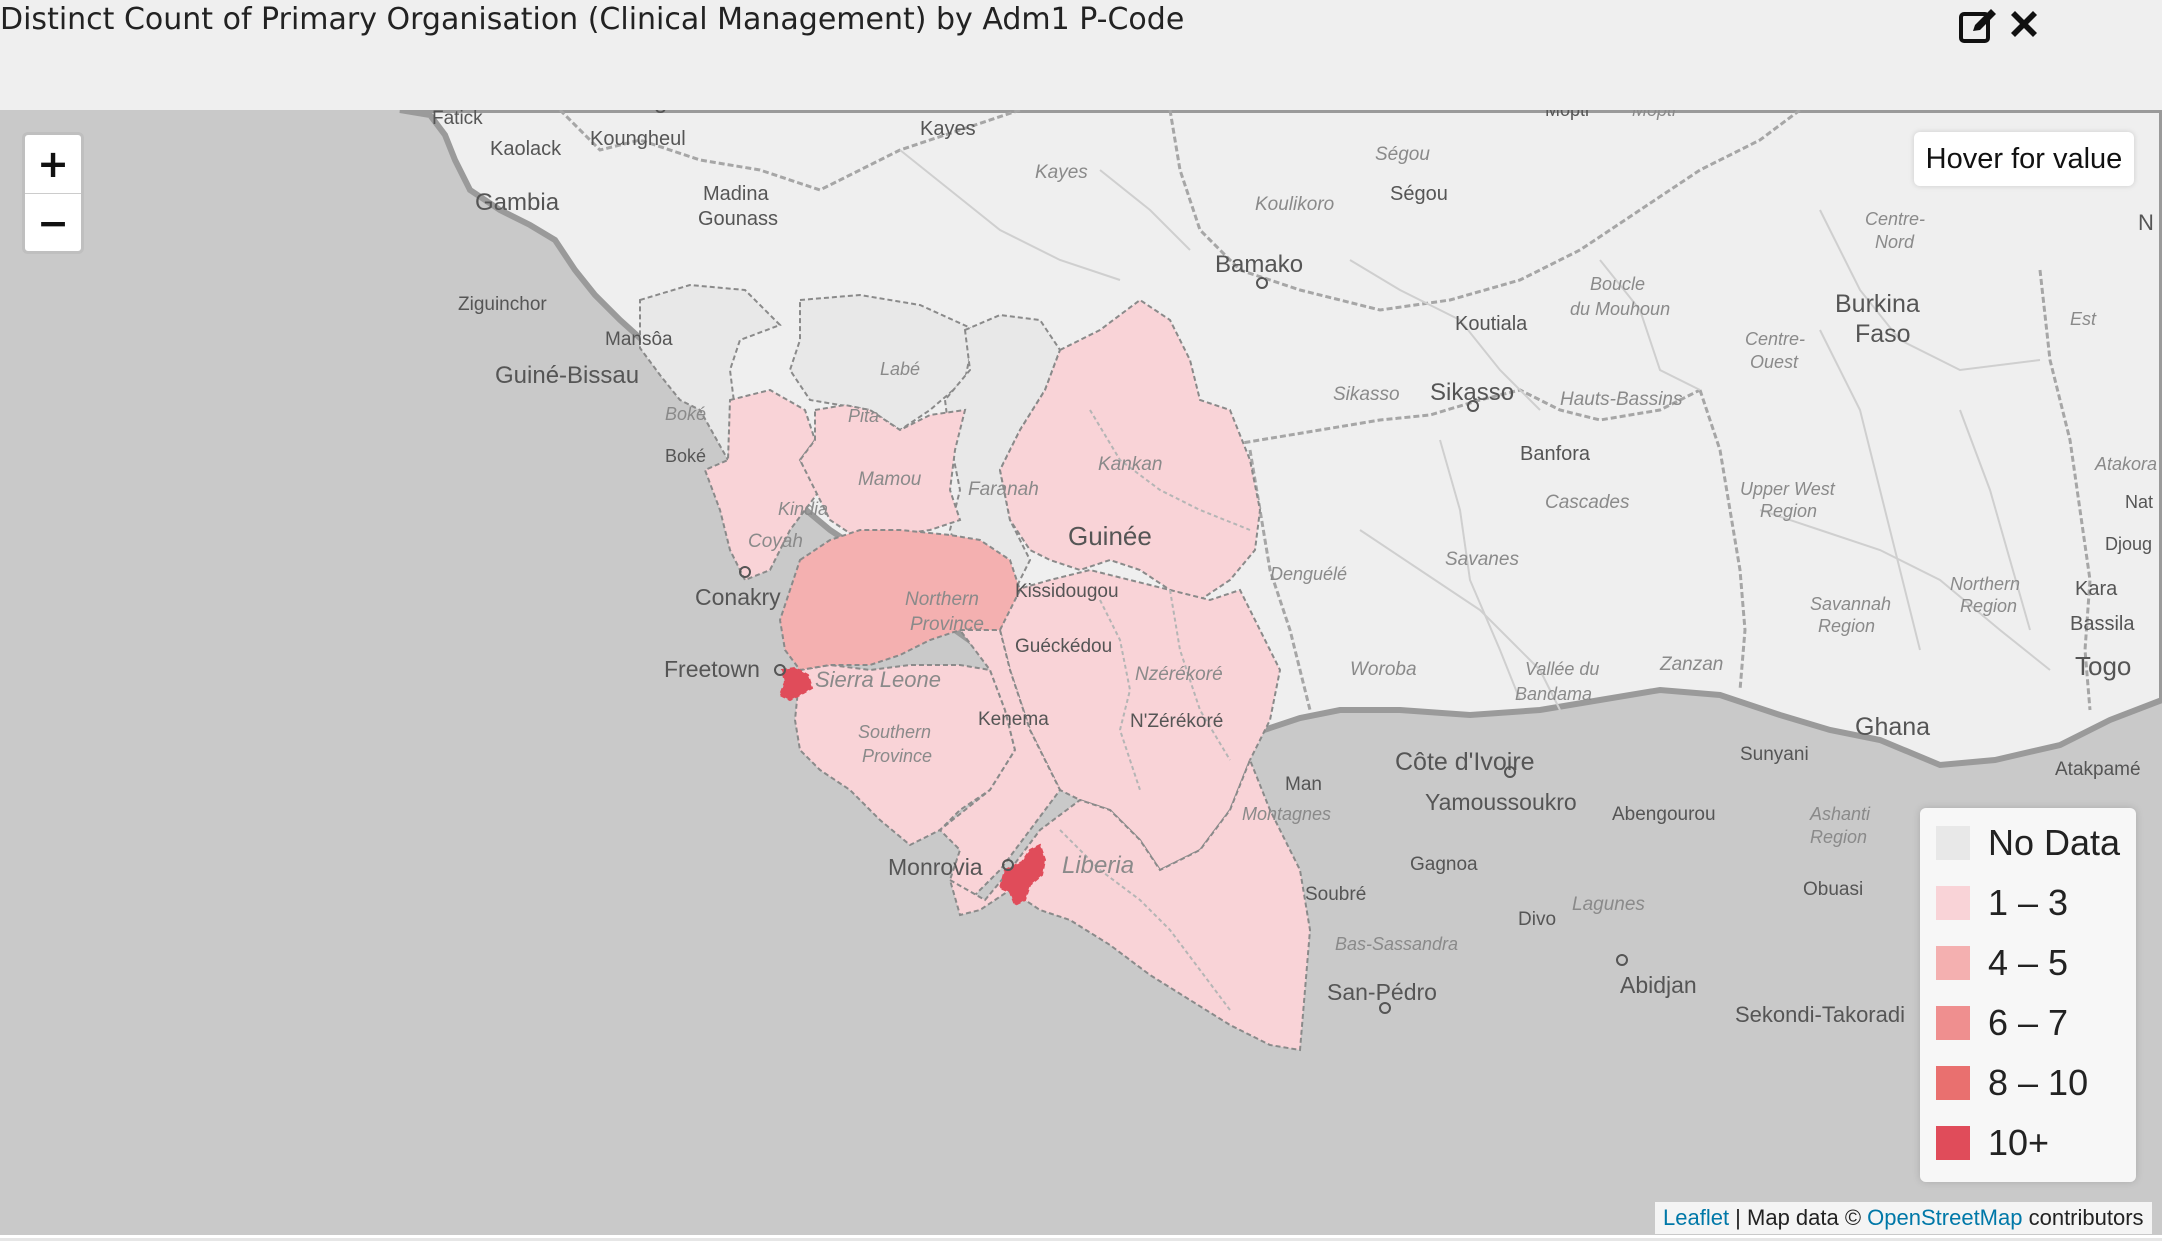  Describe the element at coordinates (1465, 762) in the screenshot. I see `svg-text: Côte d'Ivoire` at that location.